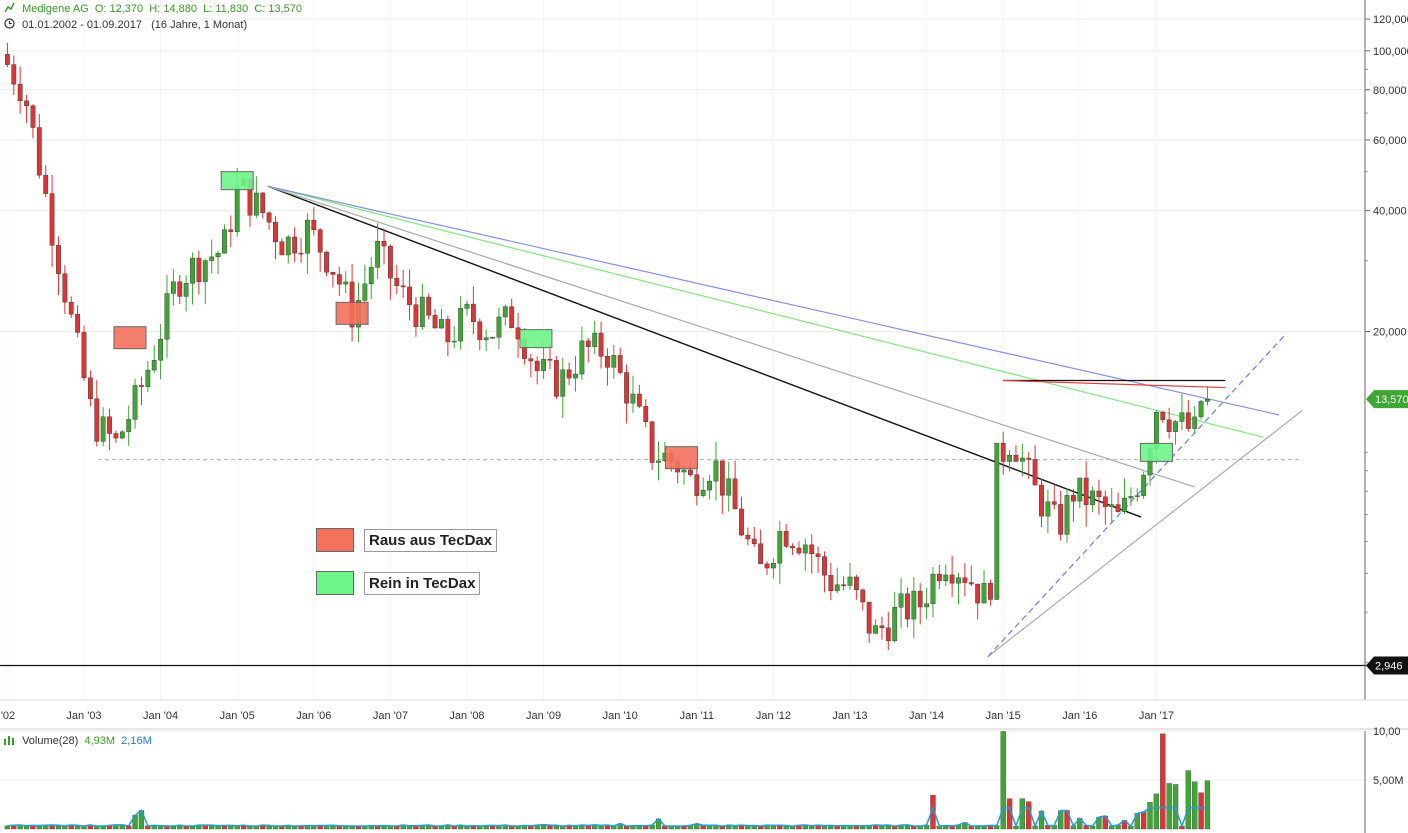  What do you see at coordinates (1390, 20) in the screenshot?
I see `y-tick-label: 120,000` at bounding box center [1390, 20].